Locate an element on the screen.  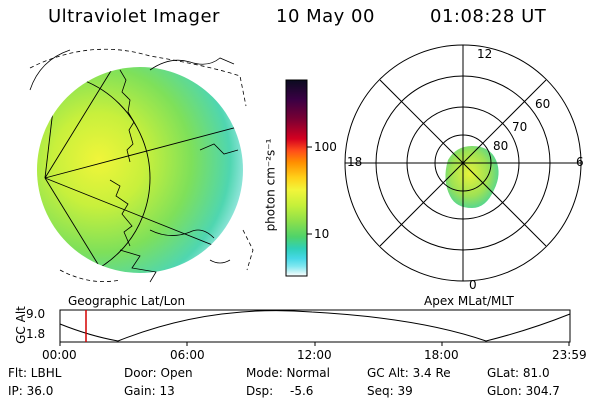
flt-info: Flt: LBHL is located at coordinates (35, 373).